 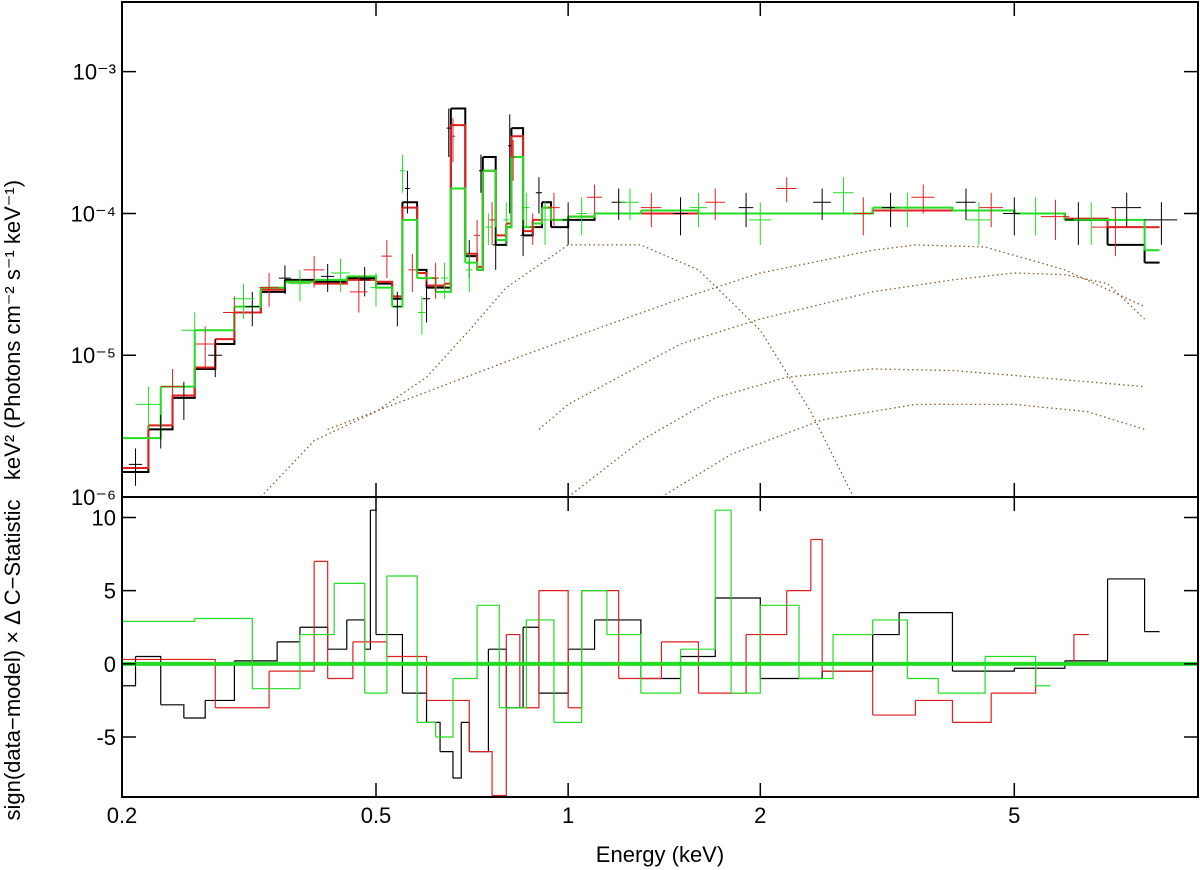 I want to click on y-axis-label-top: keV² (Photons cm⁻² s⁻¹ keV⁻¹), so click(x=12, y=330).